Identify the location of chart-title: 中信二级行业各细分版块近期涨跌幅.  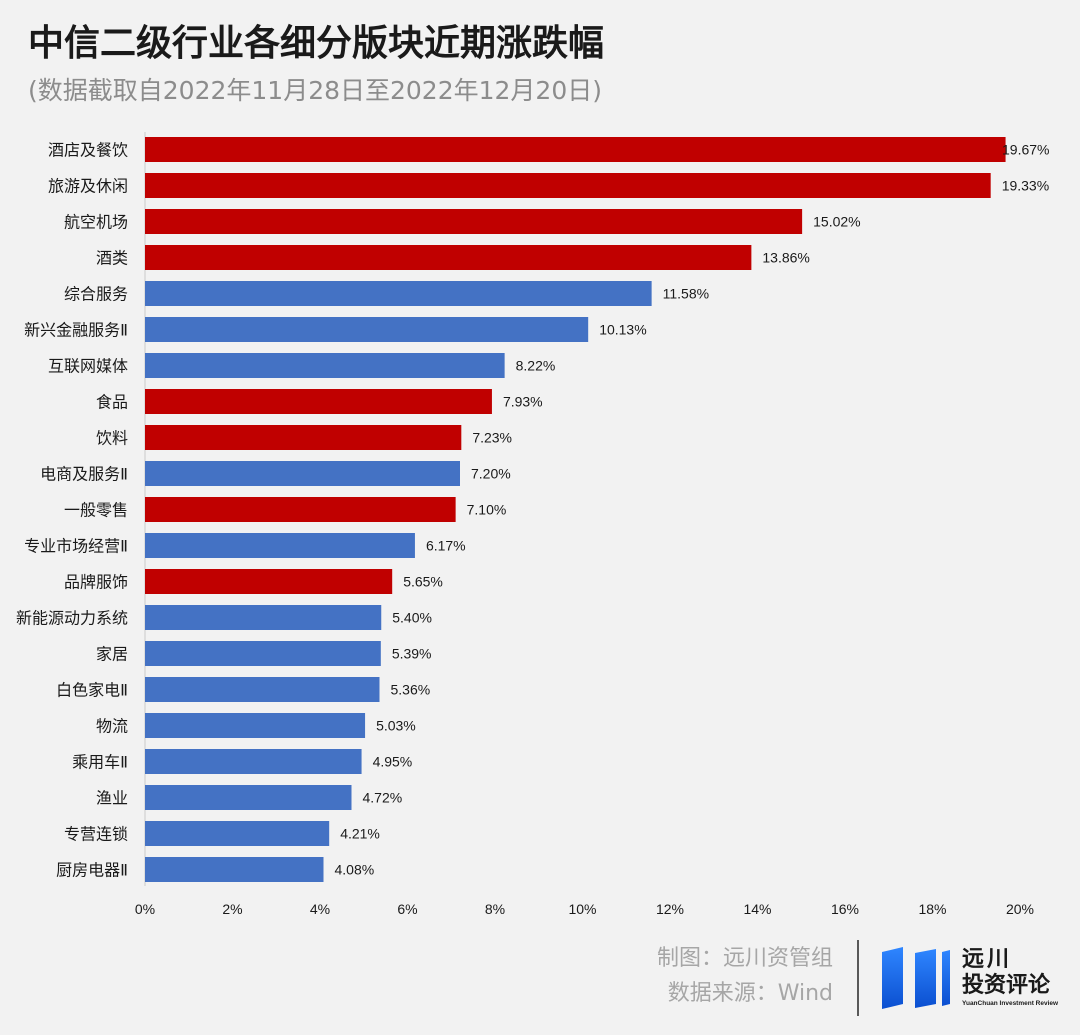
(316, 43).